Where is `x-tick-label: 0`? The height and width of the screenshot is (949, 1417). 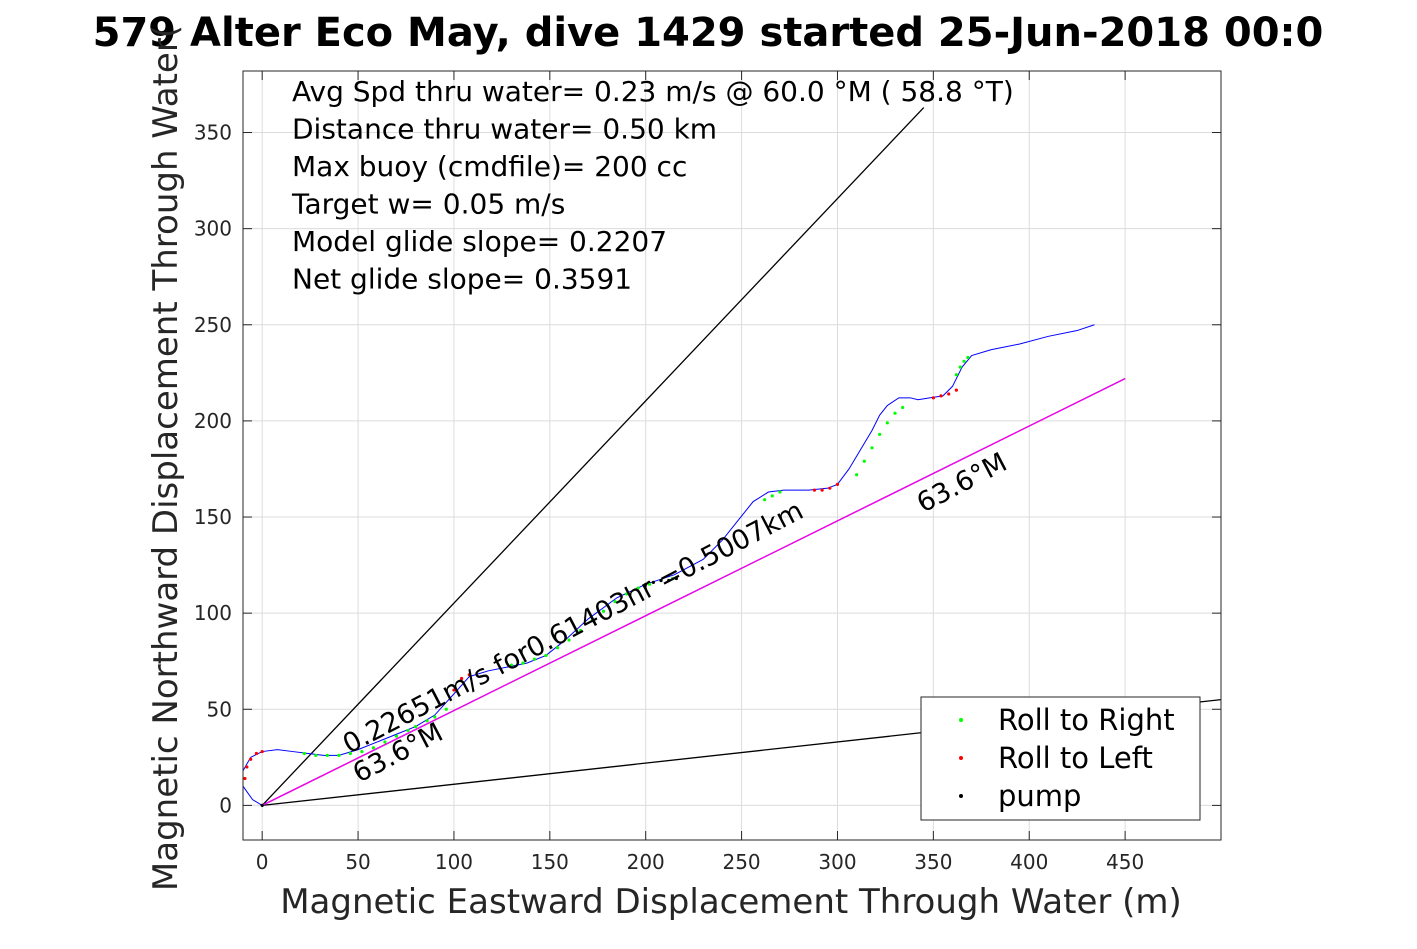
x-tick-label: 0 is located at coordinates (262, 862).